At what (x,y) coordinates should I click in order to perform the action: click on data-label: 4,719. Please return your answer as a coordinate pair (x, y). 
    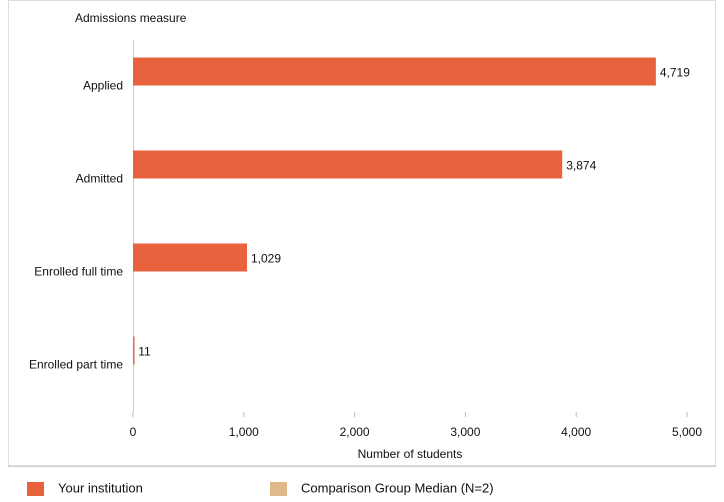
    Looking at the image, I should click on (675, 73).